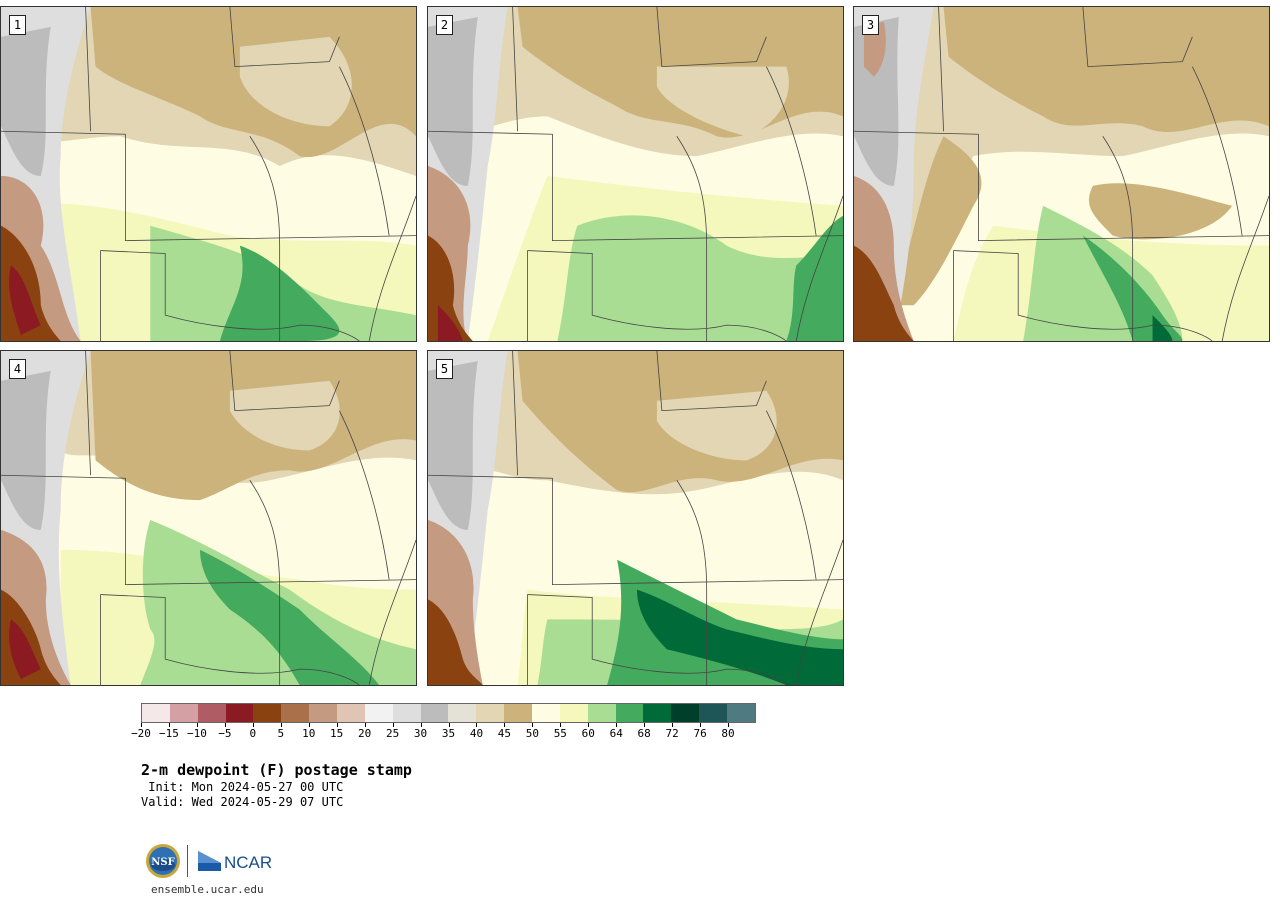 This screenshot has height=901, width=1280. What do you see at coordinates (444, 25) in the screenshot?
I see `panel-label: 2` at bounding box center [444, 25].